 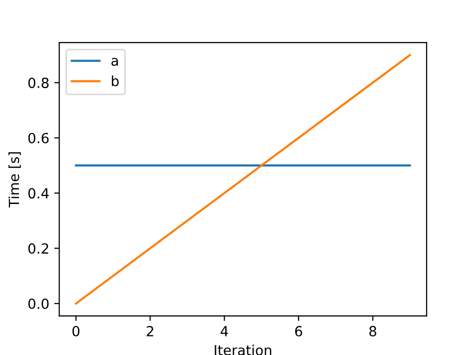 I want to click on x-tick-label: 0, so click(x=76, y=331).